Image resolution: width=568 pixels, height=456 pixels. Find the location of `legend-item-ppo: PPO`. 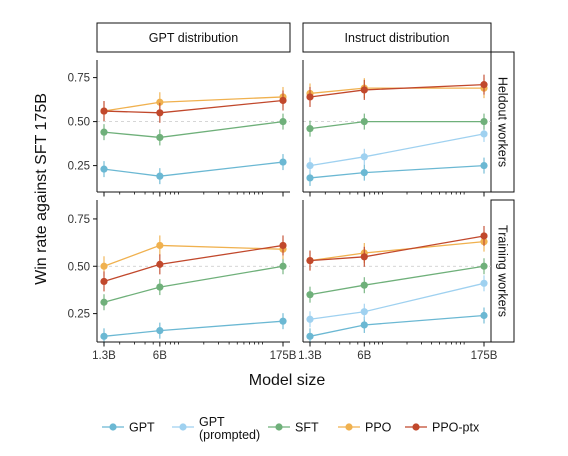

legend-item-ppo: PPO is located at coordinates (365, 428).